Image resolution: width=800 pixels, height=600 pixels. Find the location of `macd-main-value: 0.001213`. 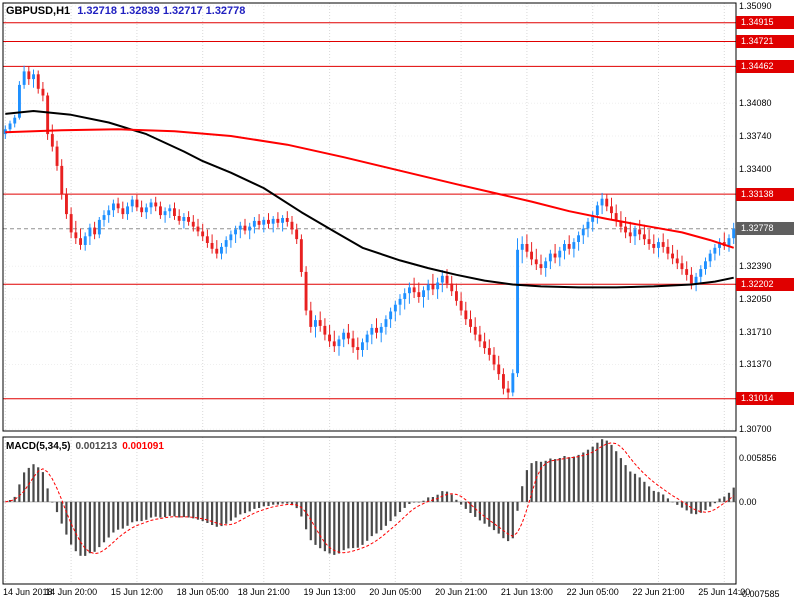

macd-main-value: 0.001213 is located at coordinates (96, 446).